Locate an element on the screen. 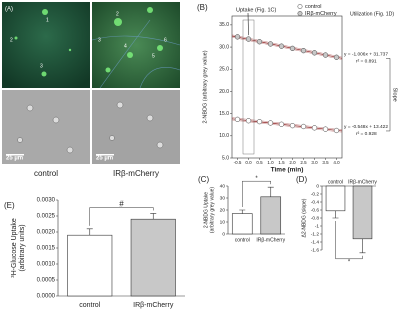 Image resolution: width=400 pixels, height=331 pixels. y-tick-label: 0.0005 is located at coordinates (46, 281).